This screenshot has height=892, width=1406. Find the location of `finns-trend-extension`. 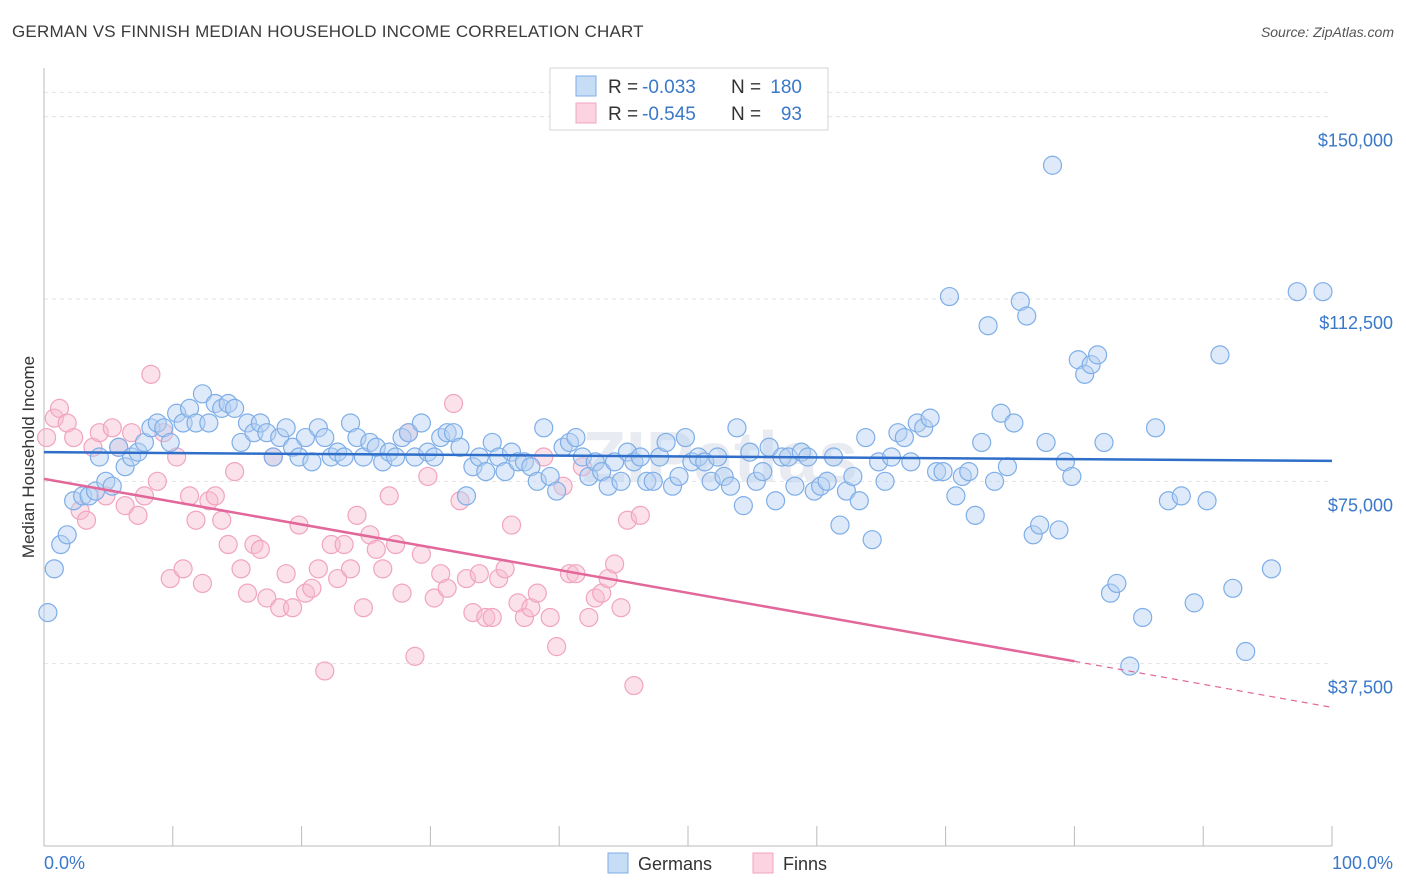

finns-trend-extension is located at coordinates (1203, 684).